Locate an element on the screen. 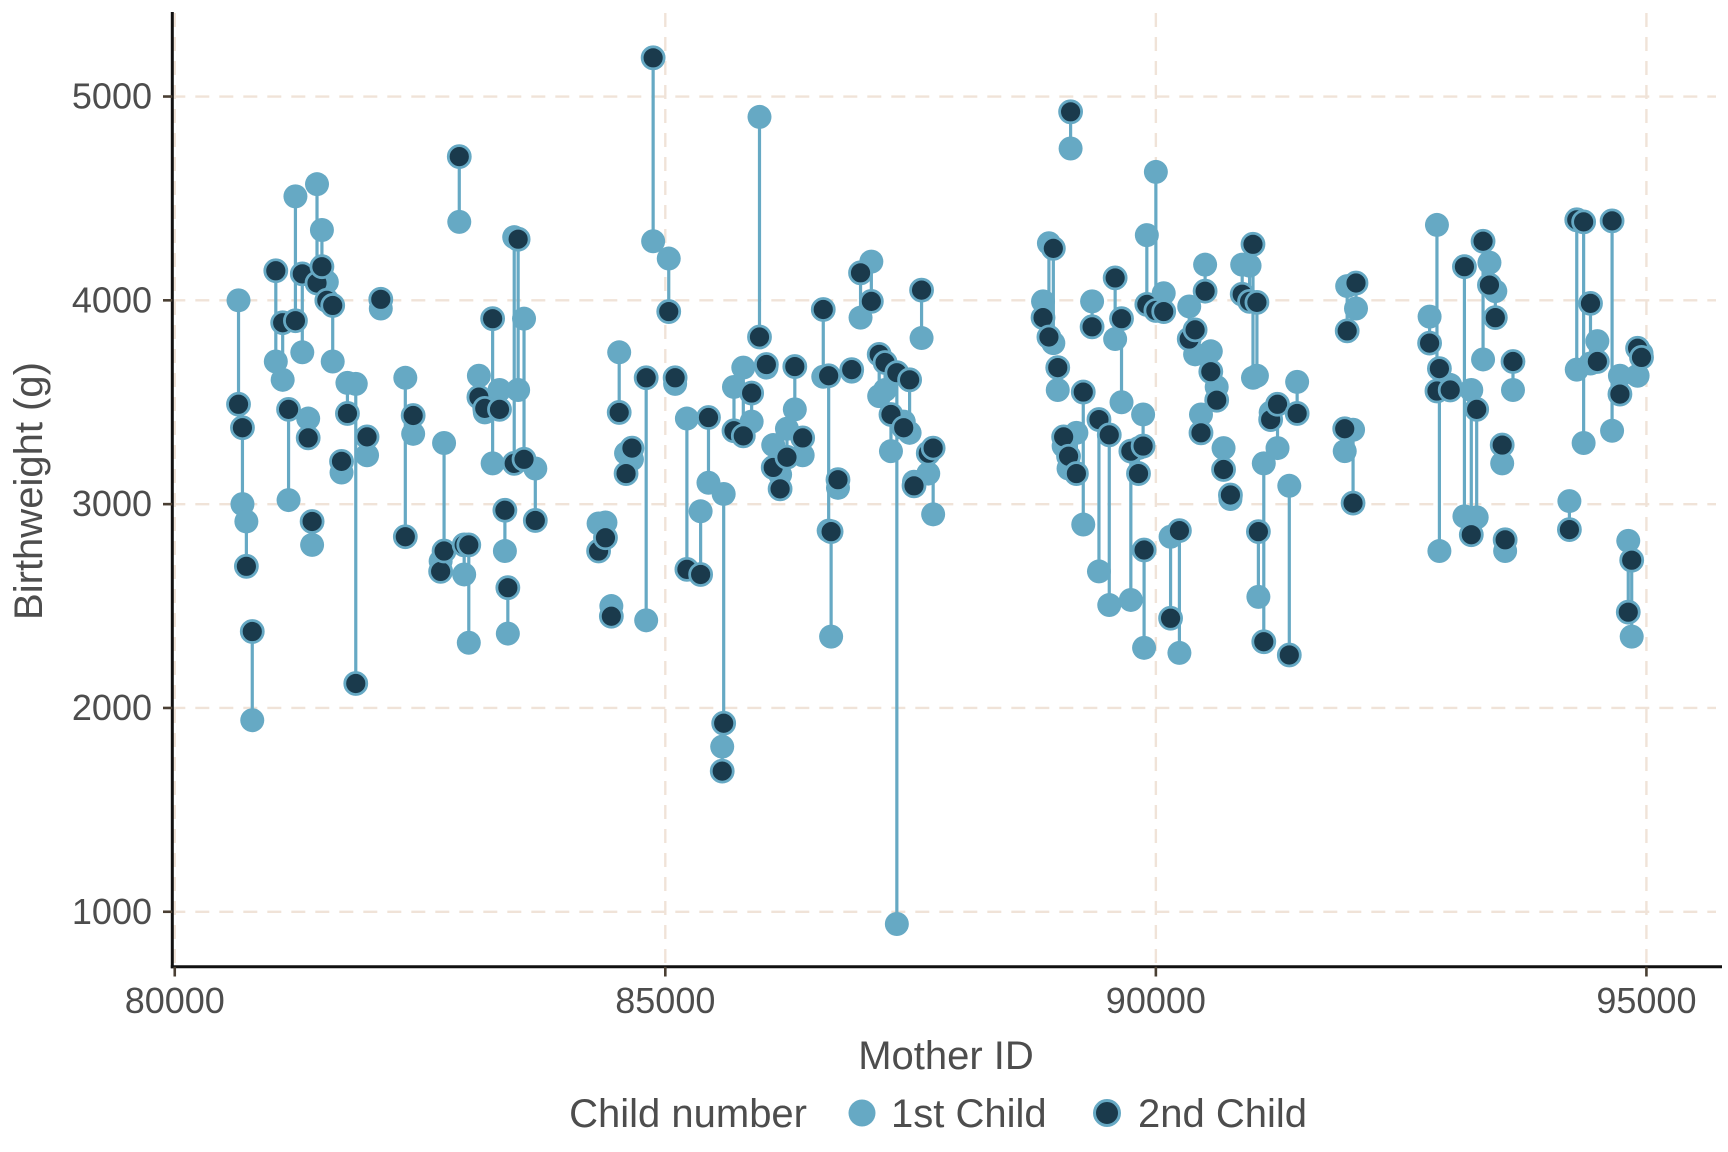  x-tick-label-85000: 85000 is located at coordinates (665, 1000).